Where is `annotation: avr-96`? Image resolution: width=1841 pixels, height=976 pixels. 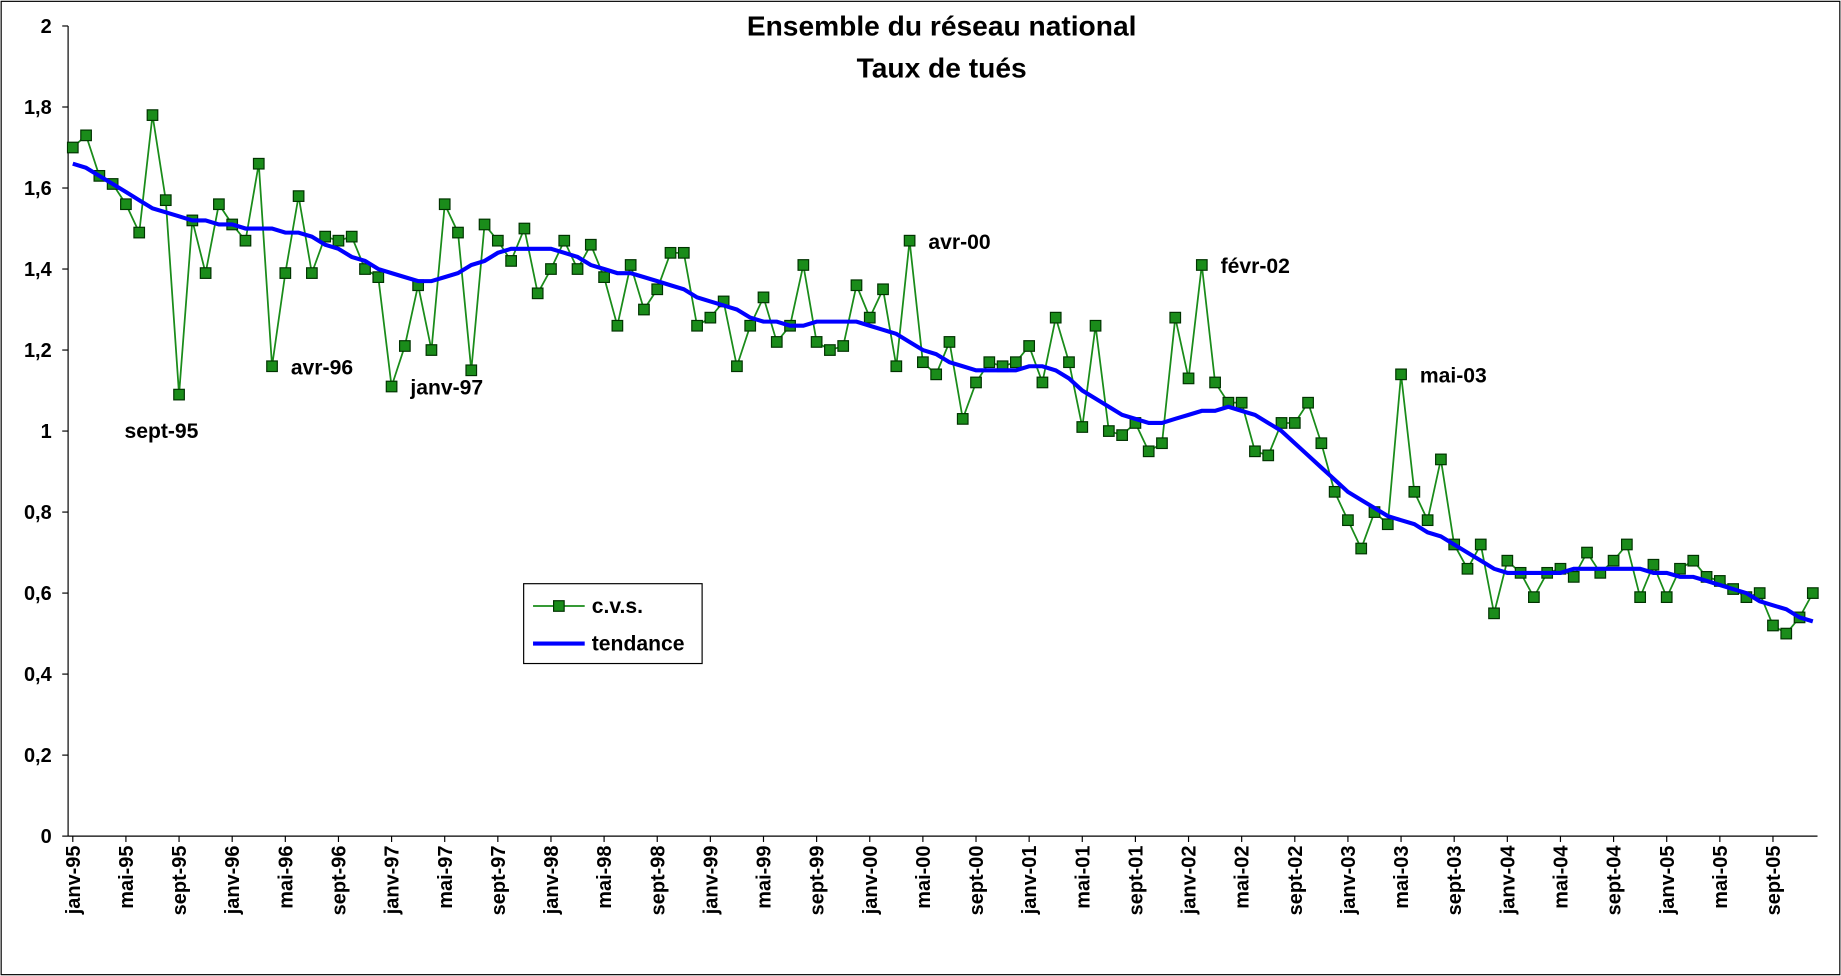 annotation: avr-96 is located at coordinates (322, 367).